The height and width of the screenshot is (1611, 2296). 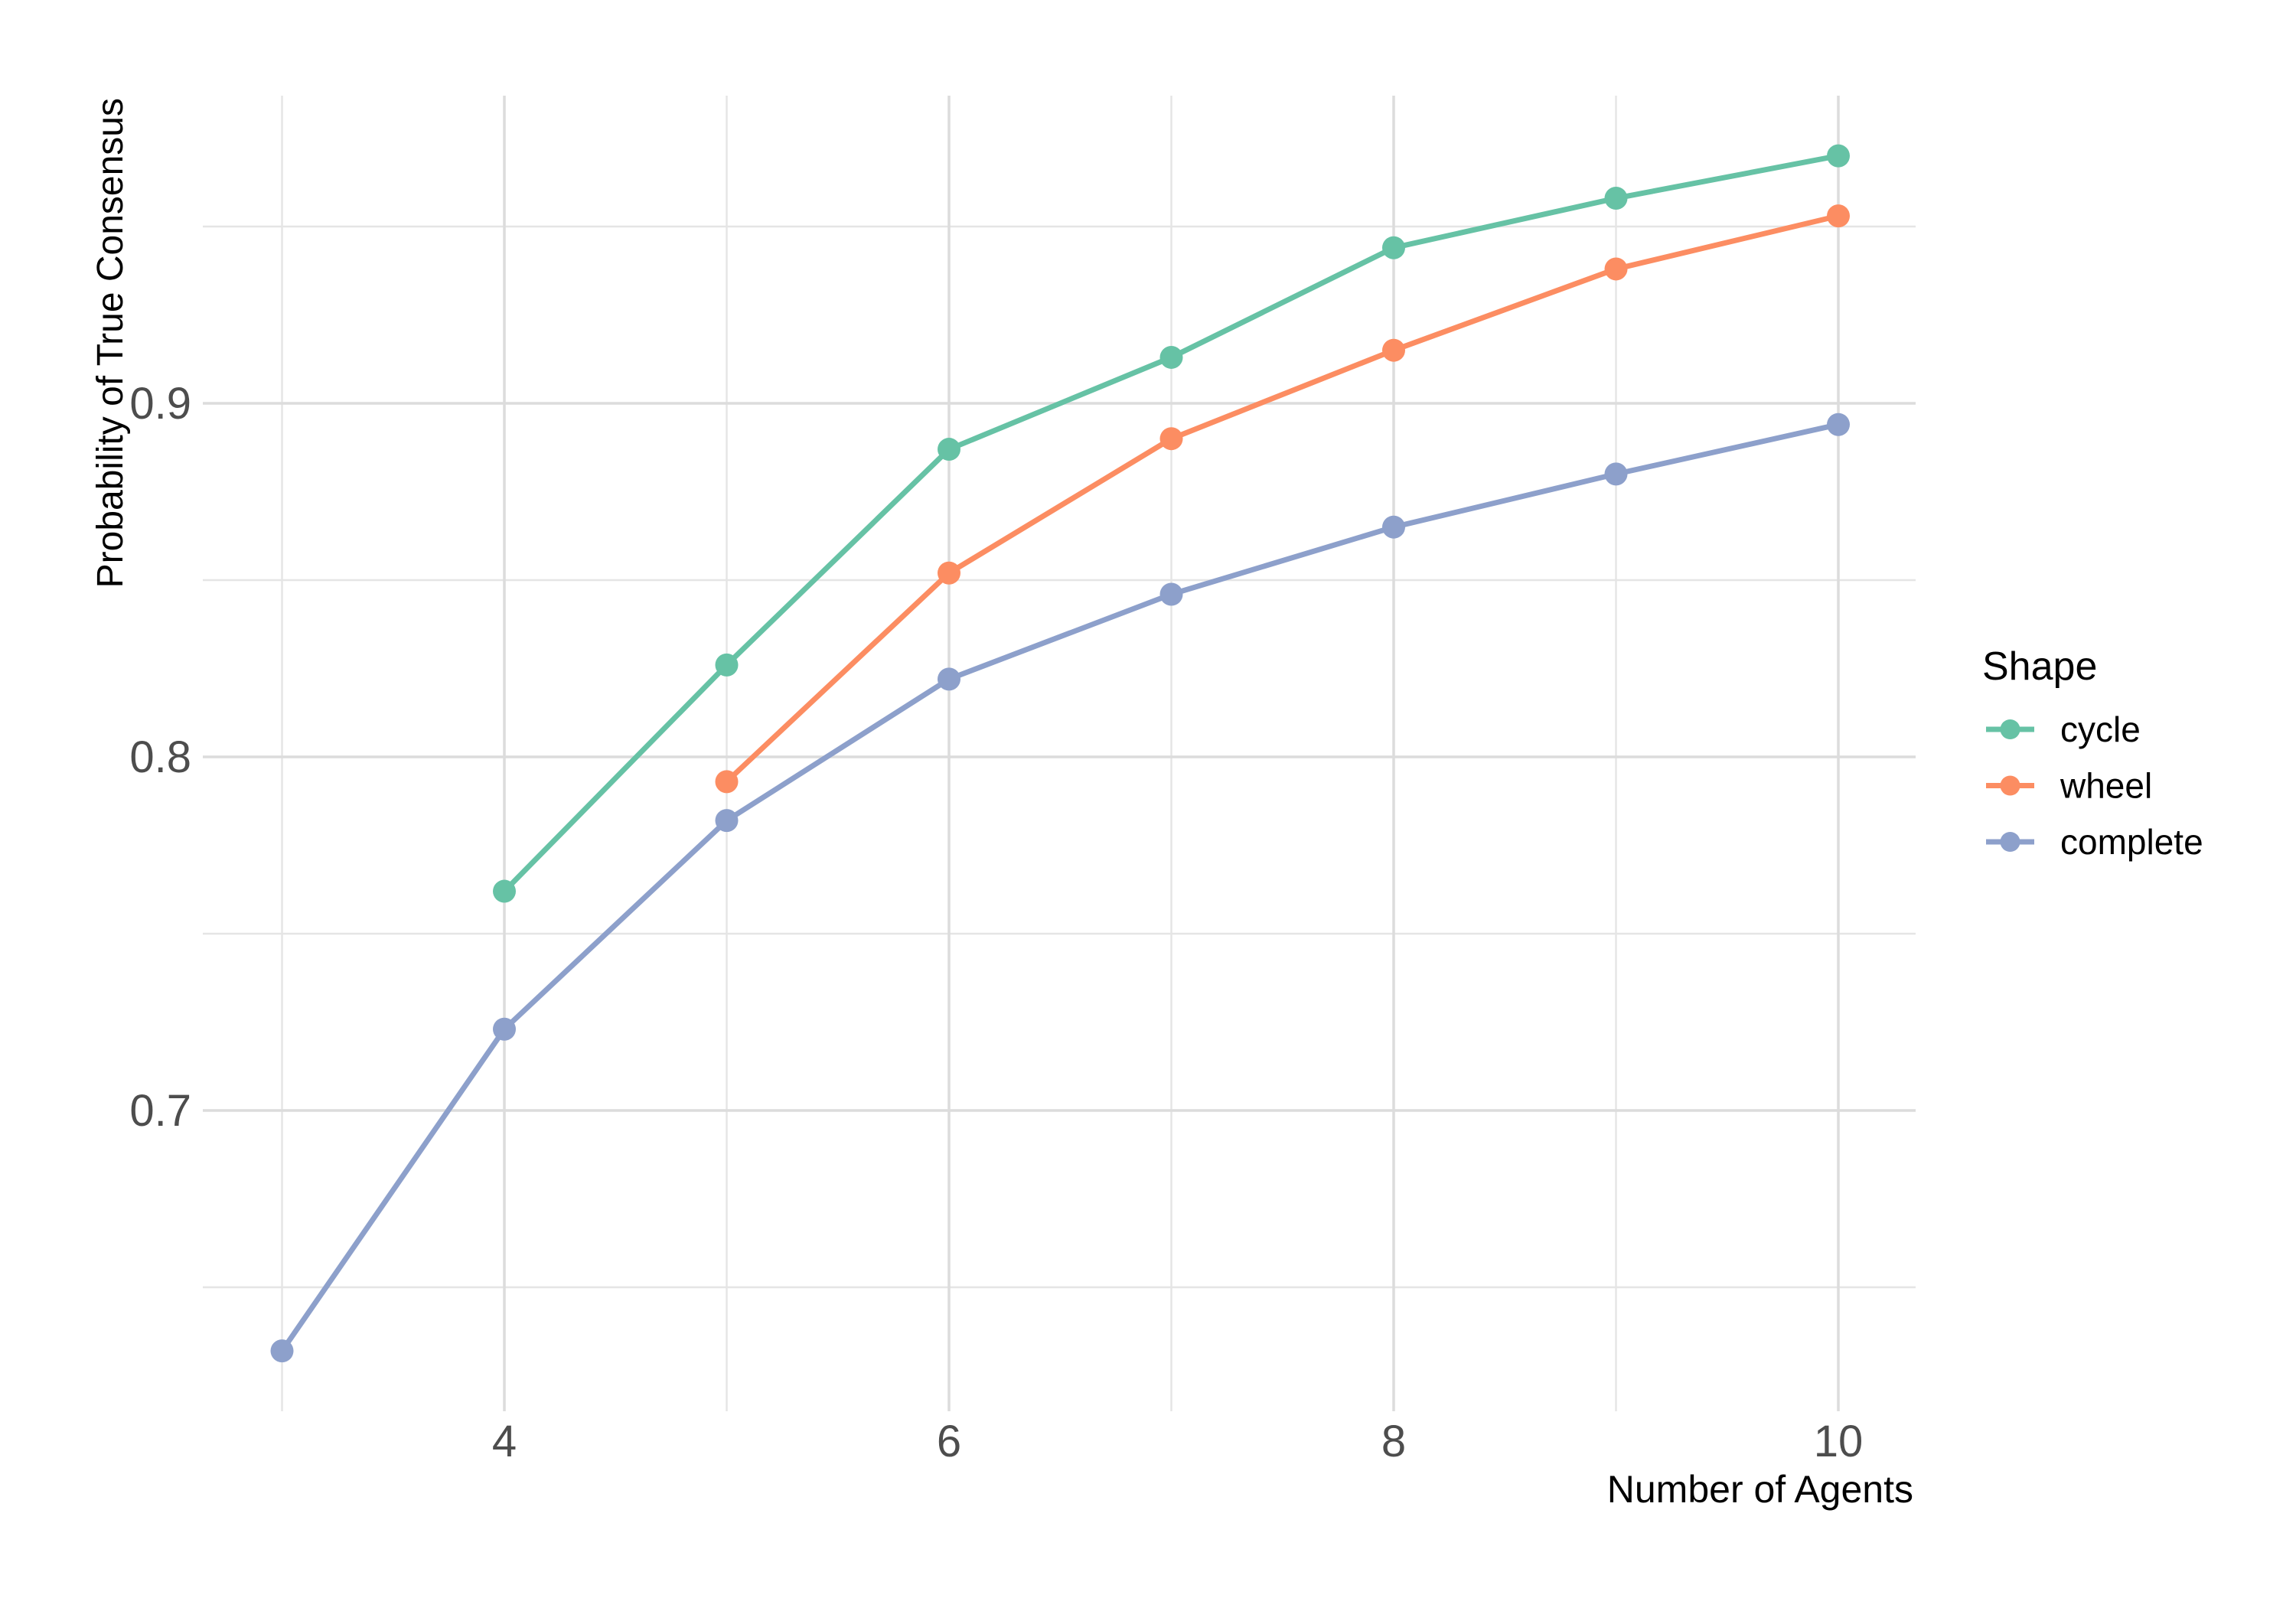 What do you see at coordinates (2010, 842) in the screenshot?
I see `legend-key-point-complete` at bounding box center [2010, 842].